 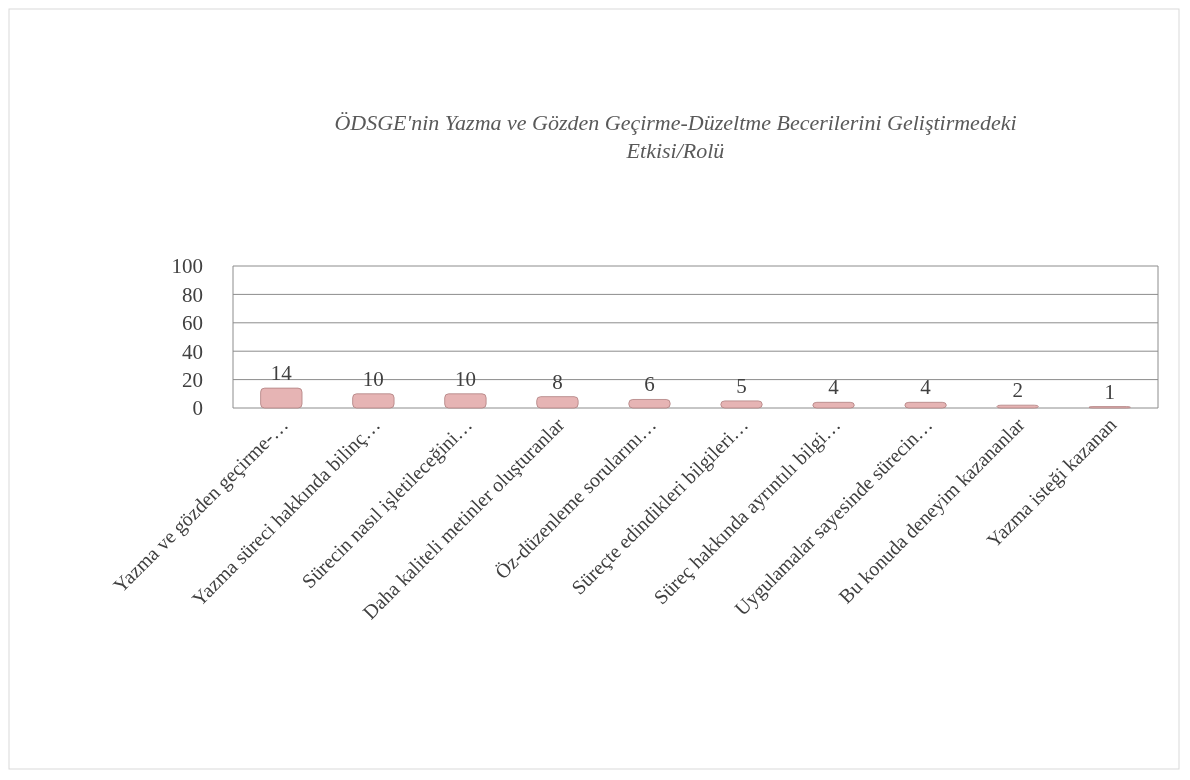 I want to click on data-label: 14, so click(x=281, y=373).